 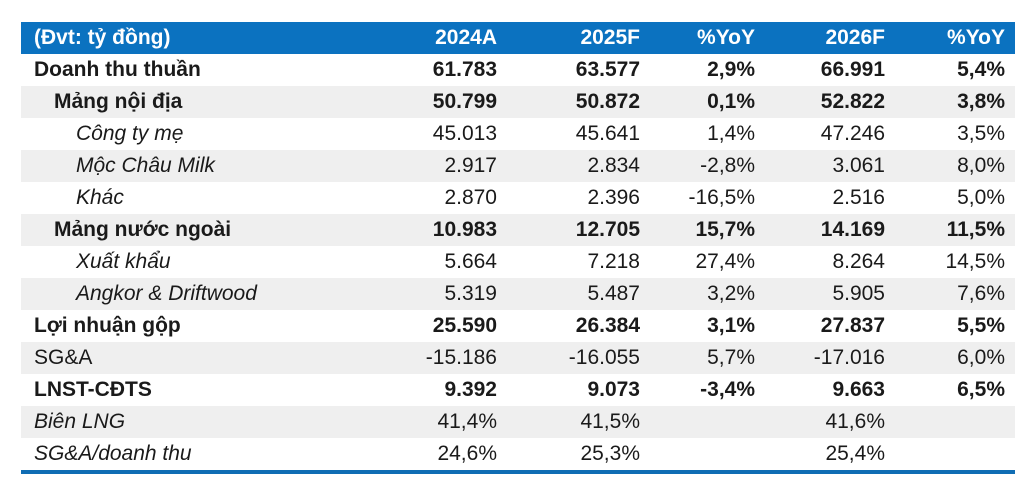 What do you see at coordinates (518, 422) in the screenshot?
I see `table-row-bien-lng: Biên LNG 41,4% 41,5% 41,6%` at bounding box center [518, 422].